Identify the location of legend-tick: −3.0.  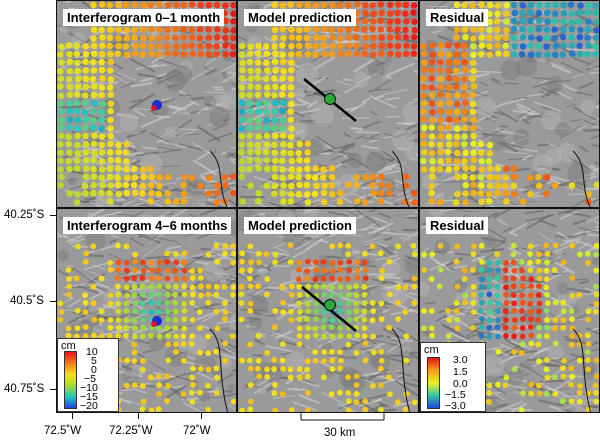
(455, 406).